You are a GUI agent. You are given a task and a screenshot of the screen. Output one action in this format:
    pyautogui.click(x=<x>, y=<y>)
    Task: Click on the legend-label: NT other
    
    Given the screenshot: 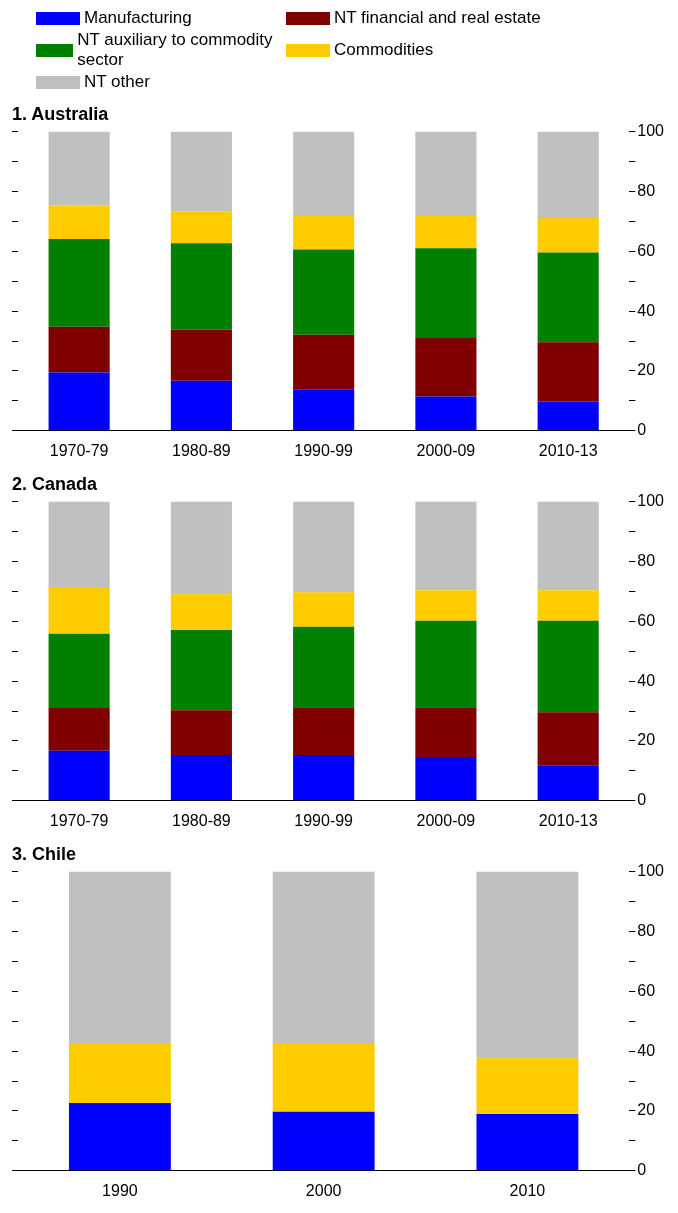 What is the action you would take?
    pyautogui.click(x=117, y=82)
    